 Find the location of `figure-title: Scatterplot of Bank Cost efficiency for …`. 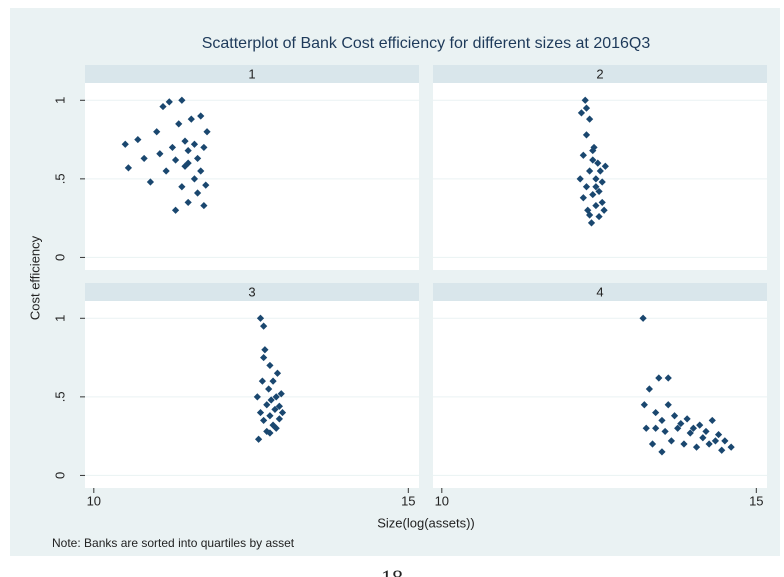

figure-title: Scatterplot of Bank Cost efficiency for … is located at coordinates (426, 43).